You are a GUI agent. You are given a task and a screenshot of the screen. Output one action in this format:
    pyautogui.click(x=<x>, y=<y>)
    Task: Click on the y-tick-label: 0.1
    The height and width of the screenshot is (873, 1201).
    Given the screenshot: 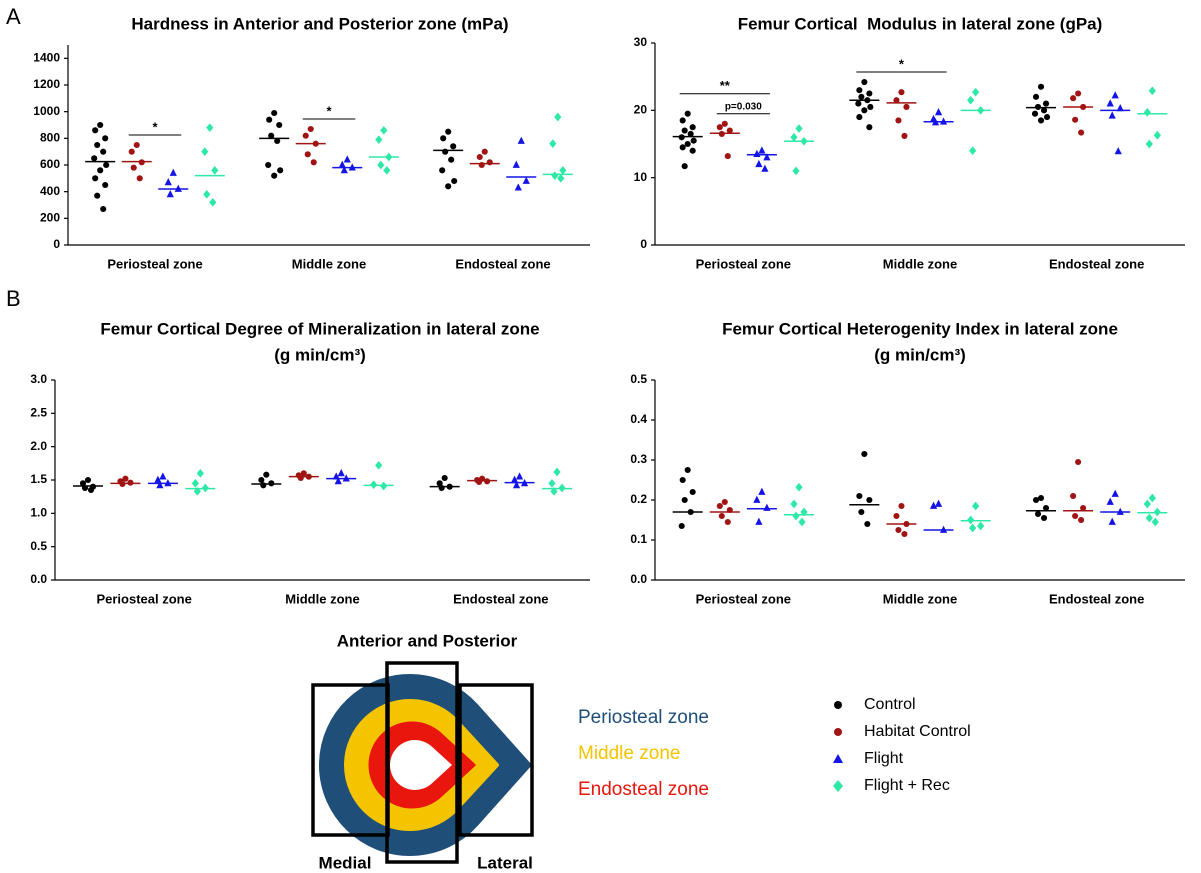 What is the action you would take?
    pyautogui.click(x=638, y=539)
    